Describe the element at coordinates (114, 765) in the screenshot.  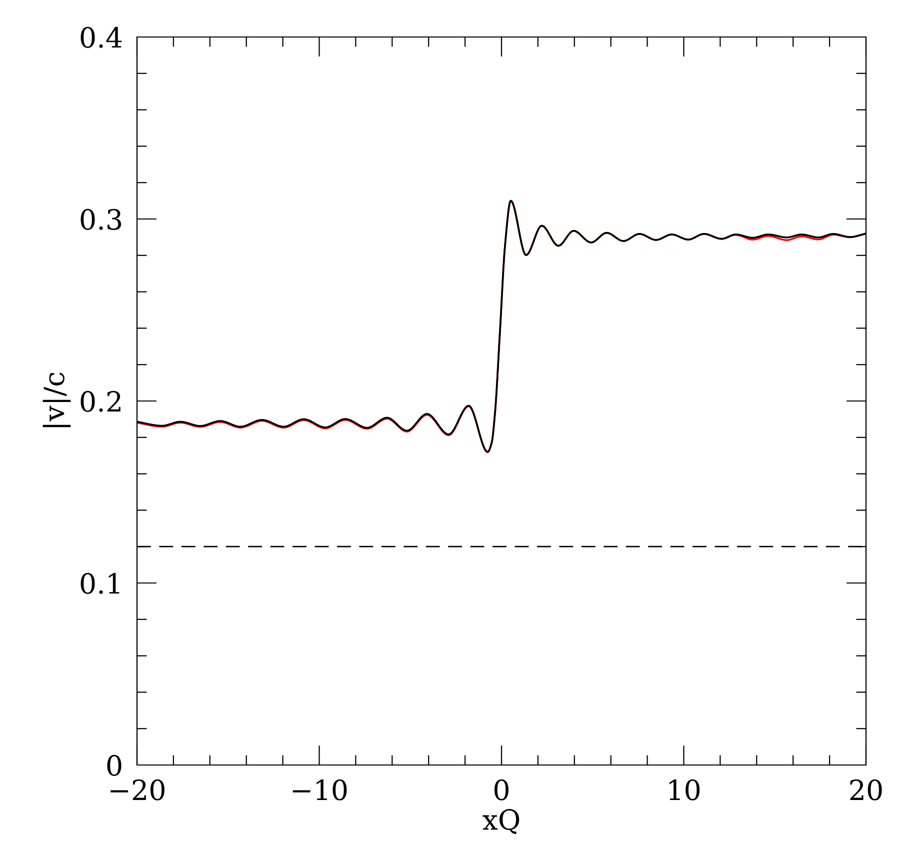
I see `y-tick-label: 0` at that location.